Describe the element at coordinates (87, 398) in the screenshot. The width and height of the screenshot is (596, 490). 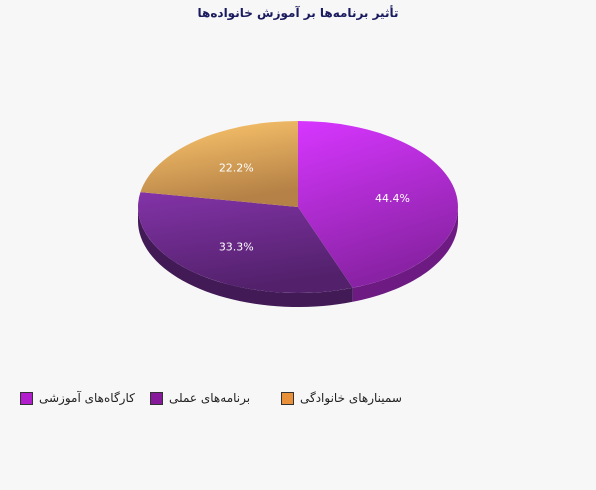
I see `legend-label-workshops: کارگاه‌های آموزشی` at that location.